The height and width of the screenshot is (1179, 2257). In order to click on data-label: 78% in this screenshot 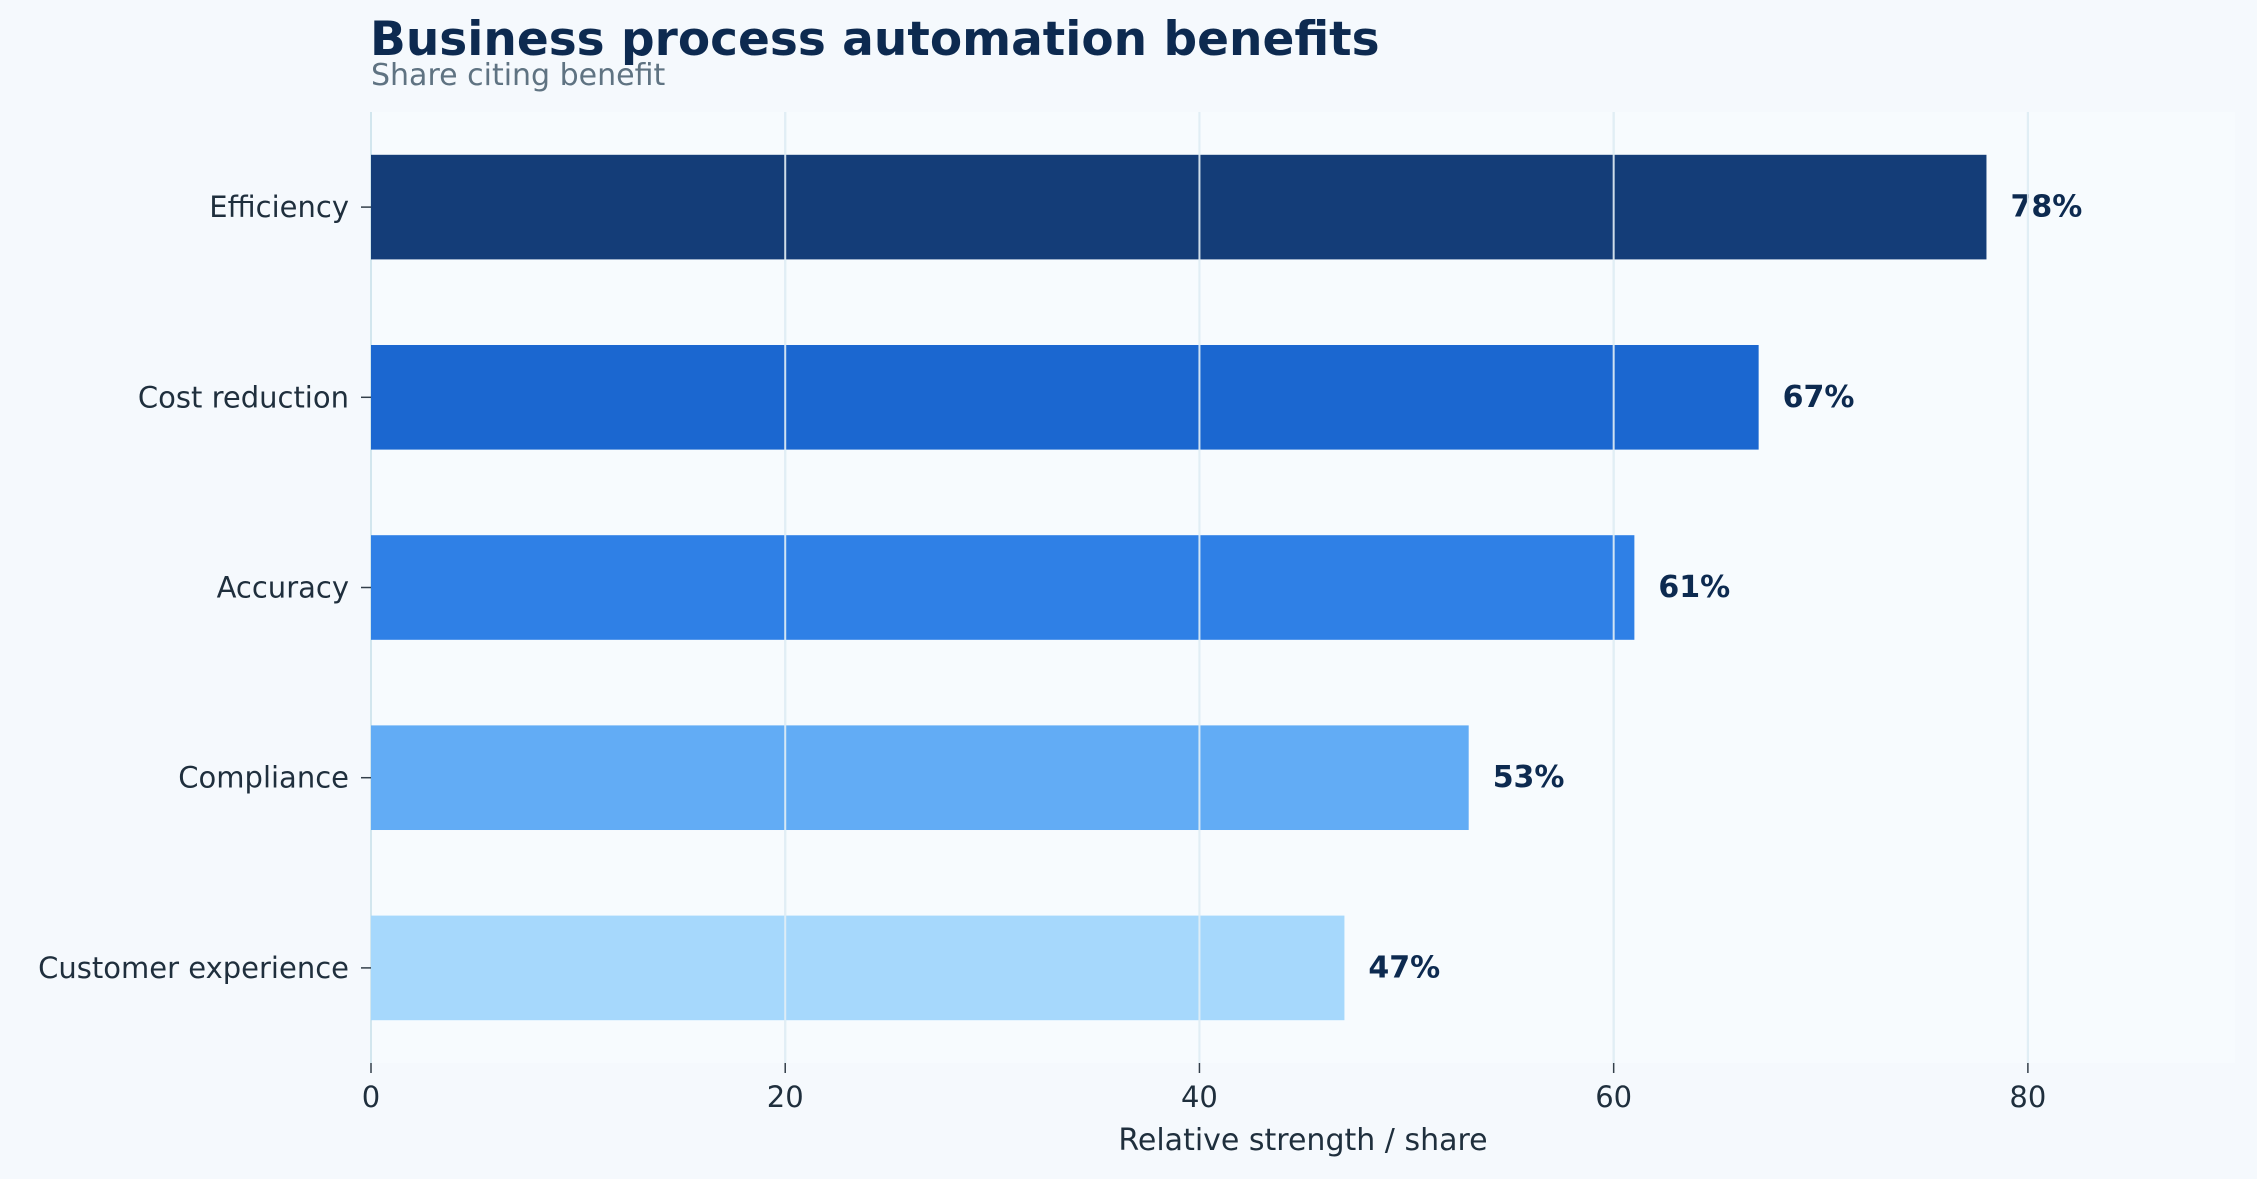, I will do `click(2046, 207)`.